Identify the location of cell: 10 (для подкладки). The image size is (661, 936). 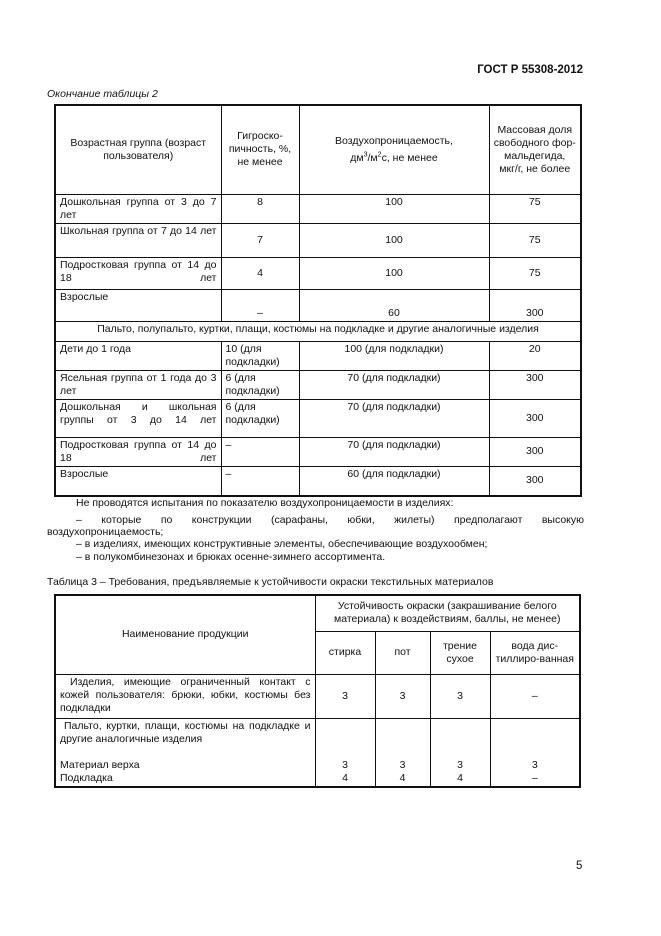
(260, 355).